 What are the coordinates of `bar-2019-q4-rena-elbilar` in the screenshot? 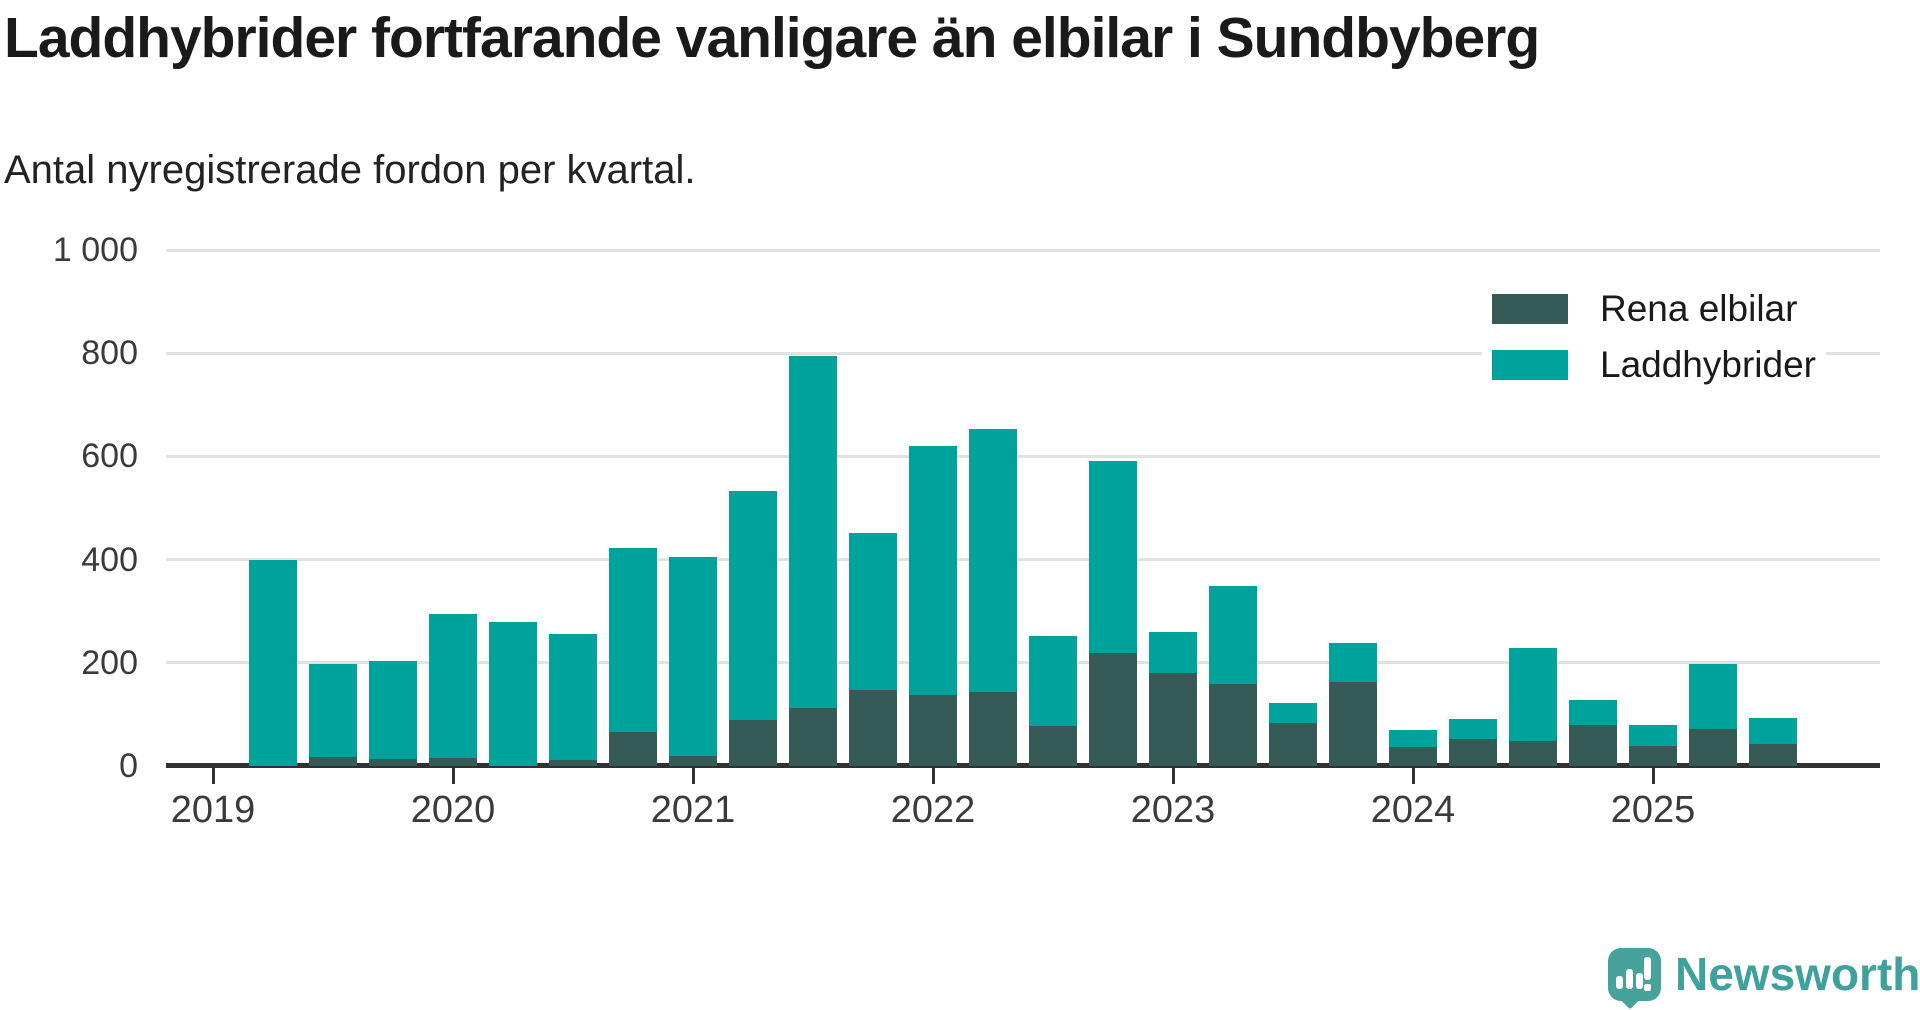 It's located at (393, 762).